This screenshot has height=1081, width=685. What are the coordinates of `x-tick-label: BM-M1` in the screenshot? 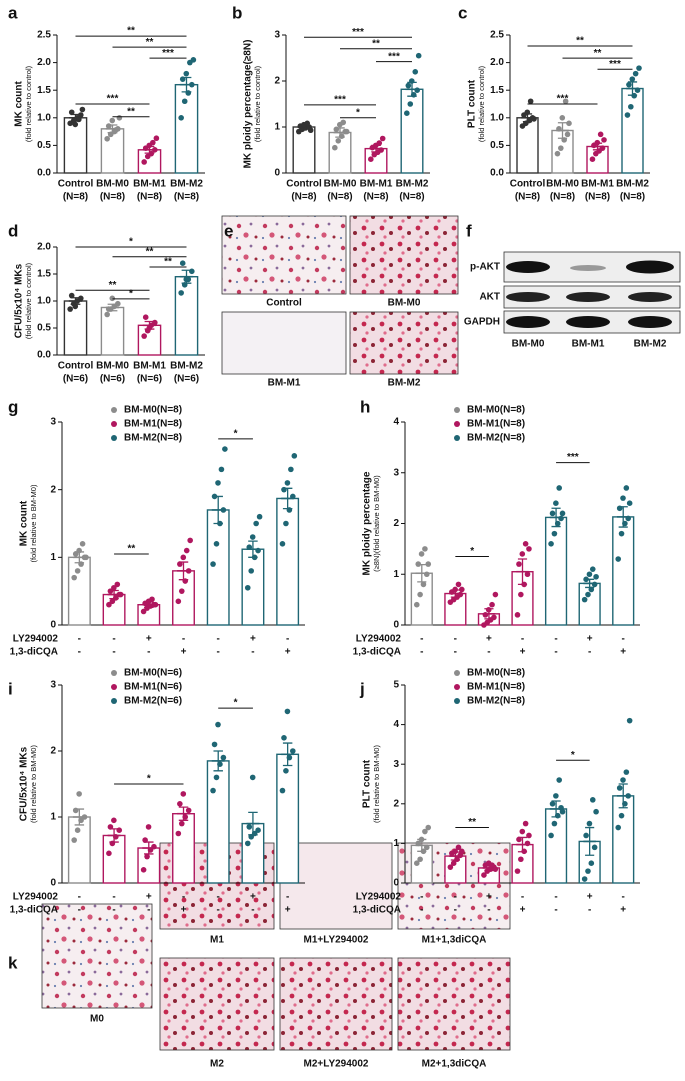 It's located at (149, 184).